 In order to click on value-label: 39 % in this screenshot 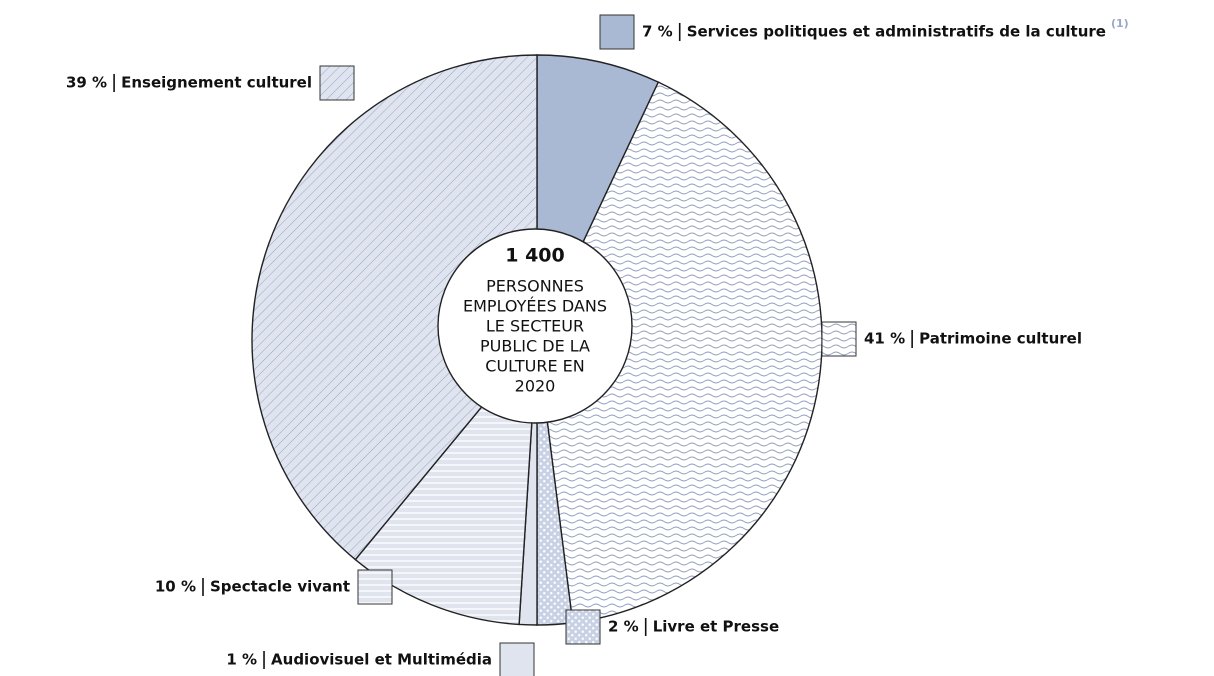, I will do `click(86, 83)`.